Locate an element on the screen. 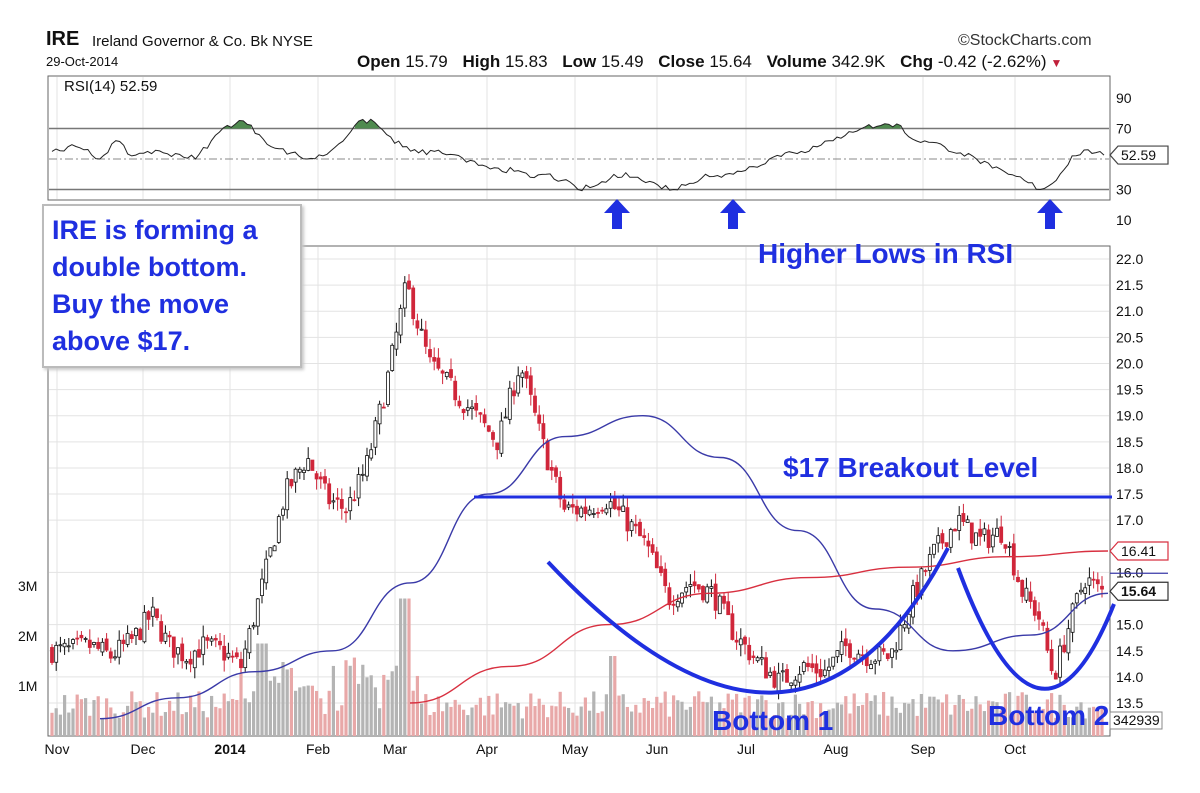 The image size is (1200, 793). company-name: Ireland Governor & Co. Bk NYSE is located at coordinates (202, 41).